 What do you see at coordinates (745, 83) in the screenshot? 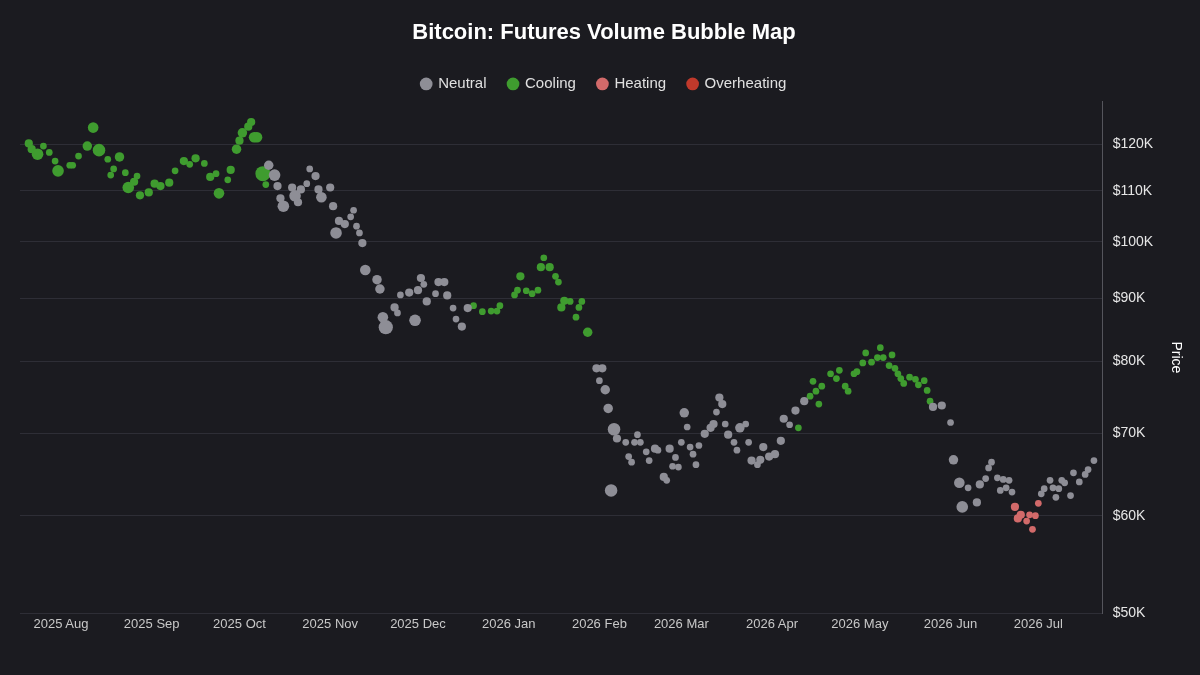
I see `legend-label: Overheating` at bounding box center [745, 83].